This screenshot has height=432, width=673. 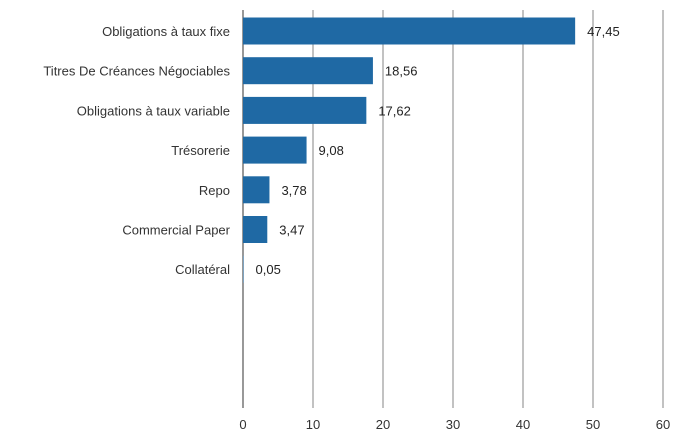 What do you see at coordinates (313, 424) in the screenshot?
I see `x-tick-label: 10` at bounding box center [313, 424].